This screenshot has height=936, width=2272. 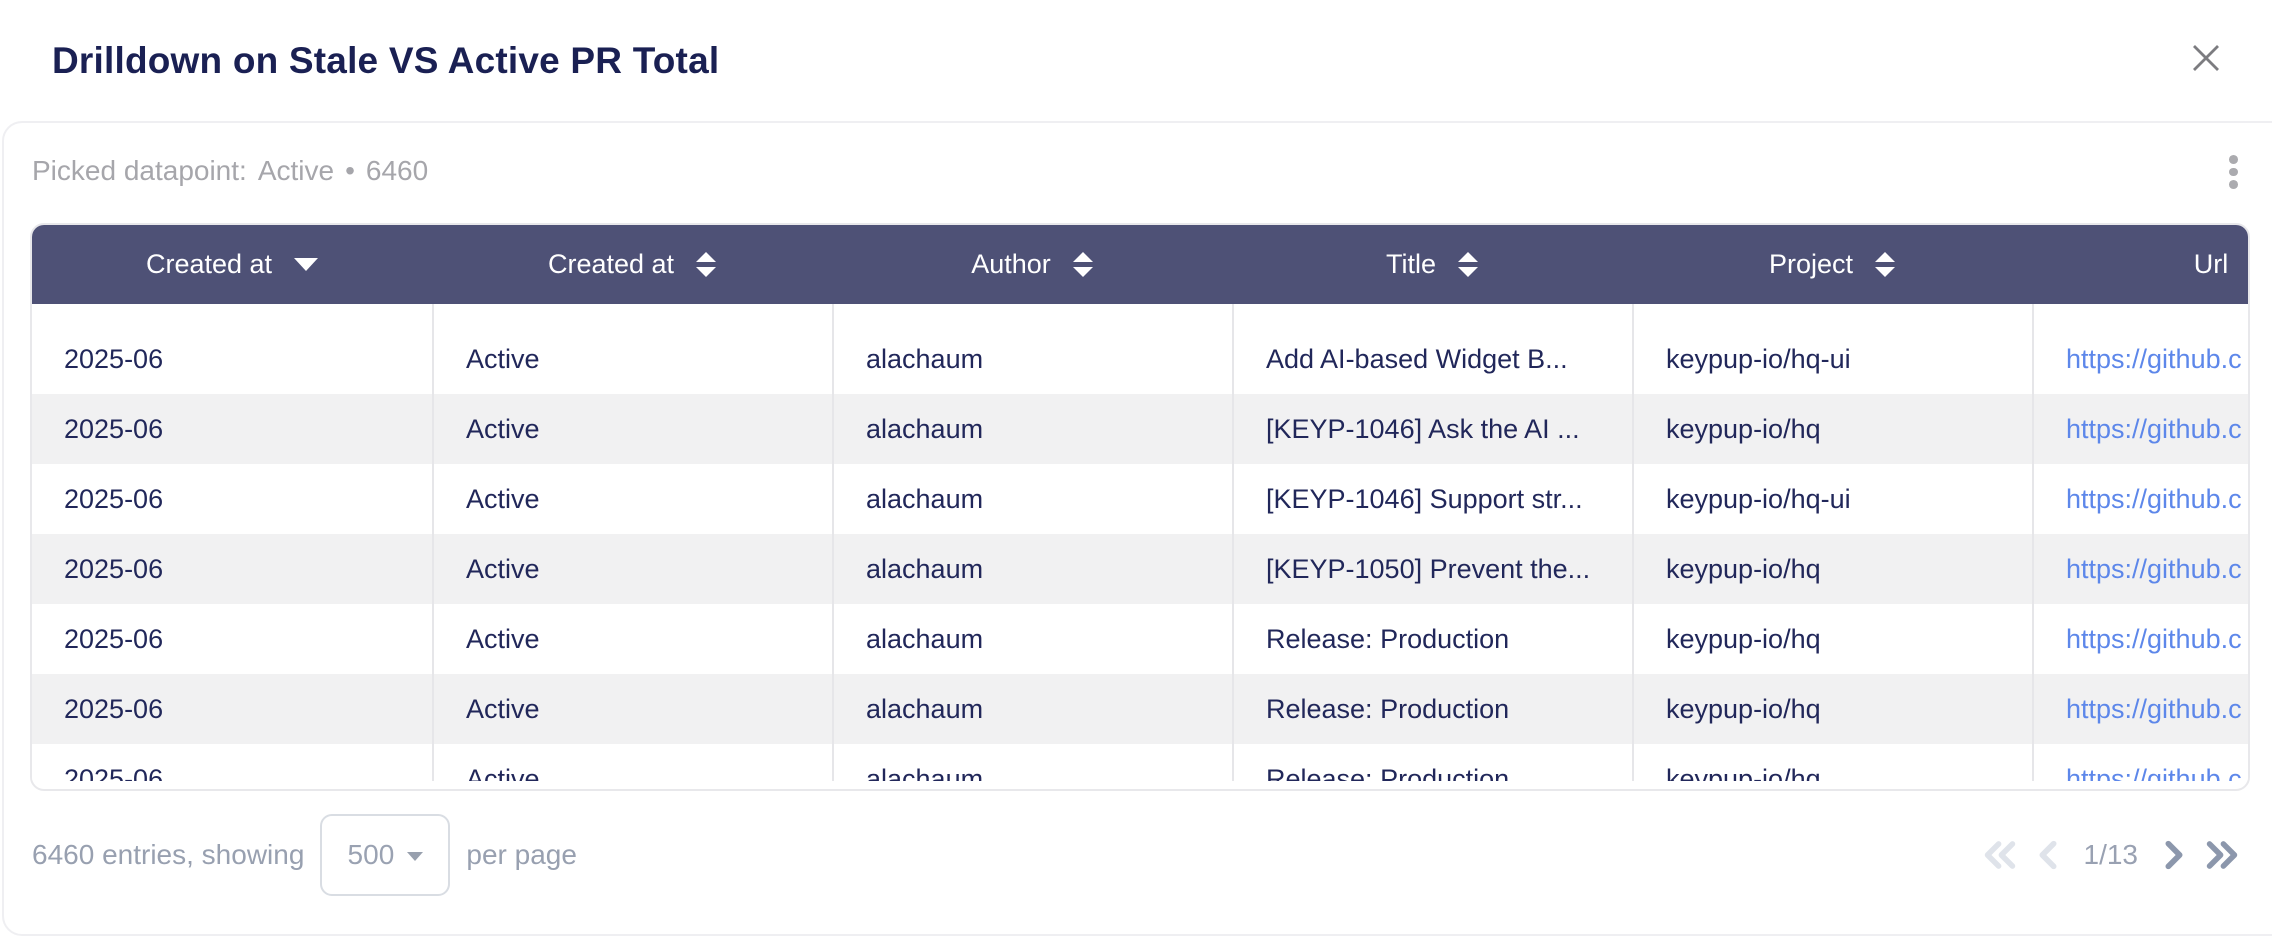 I want to click on last-page-button, so click(x=2222, y=855).